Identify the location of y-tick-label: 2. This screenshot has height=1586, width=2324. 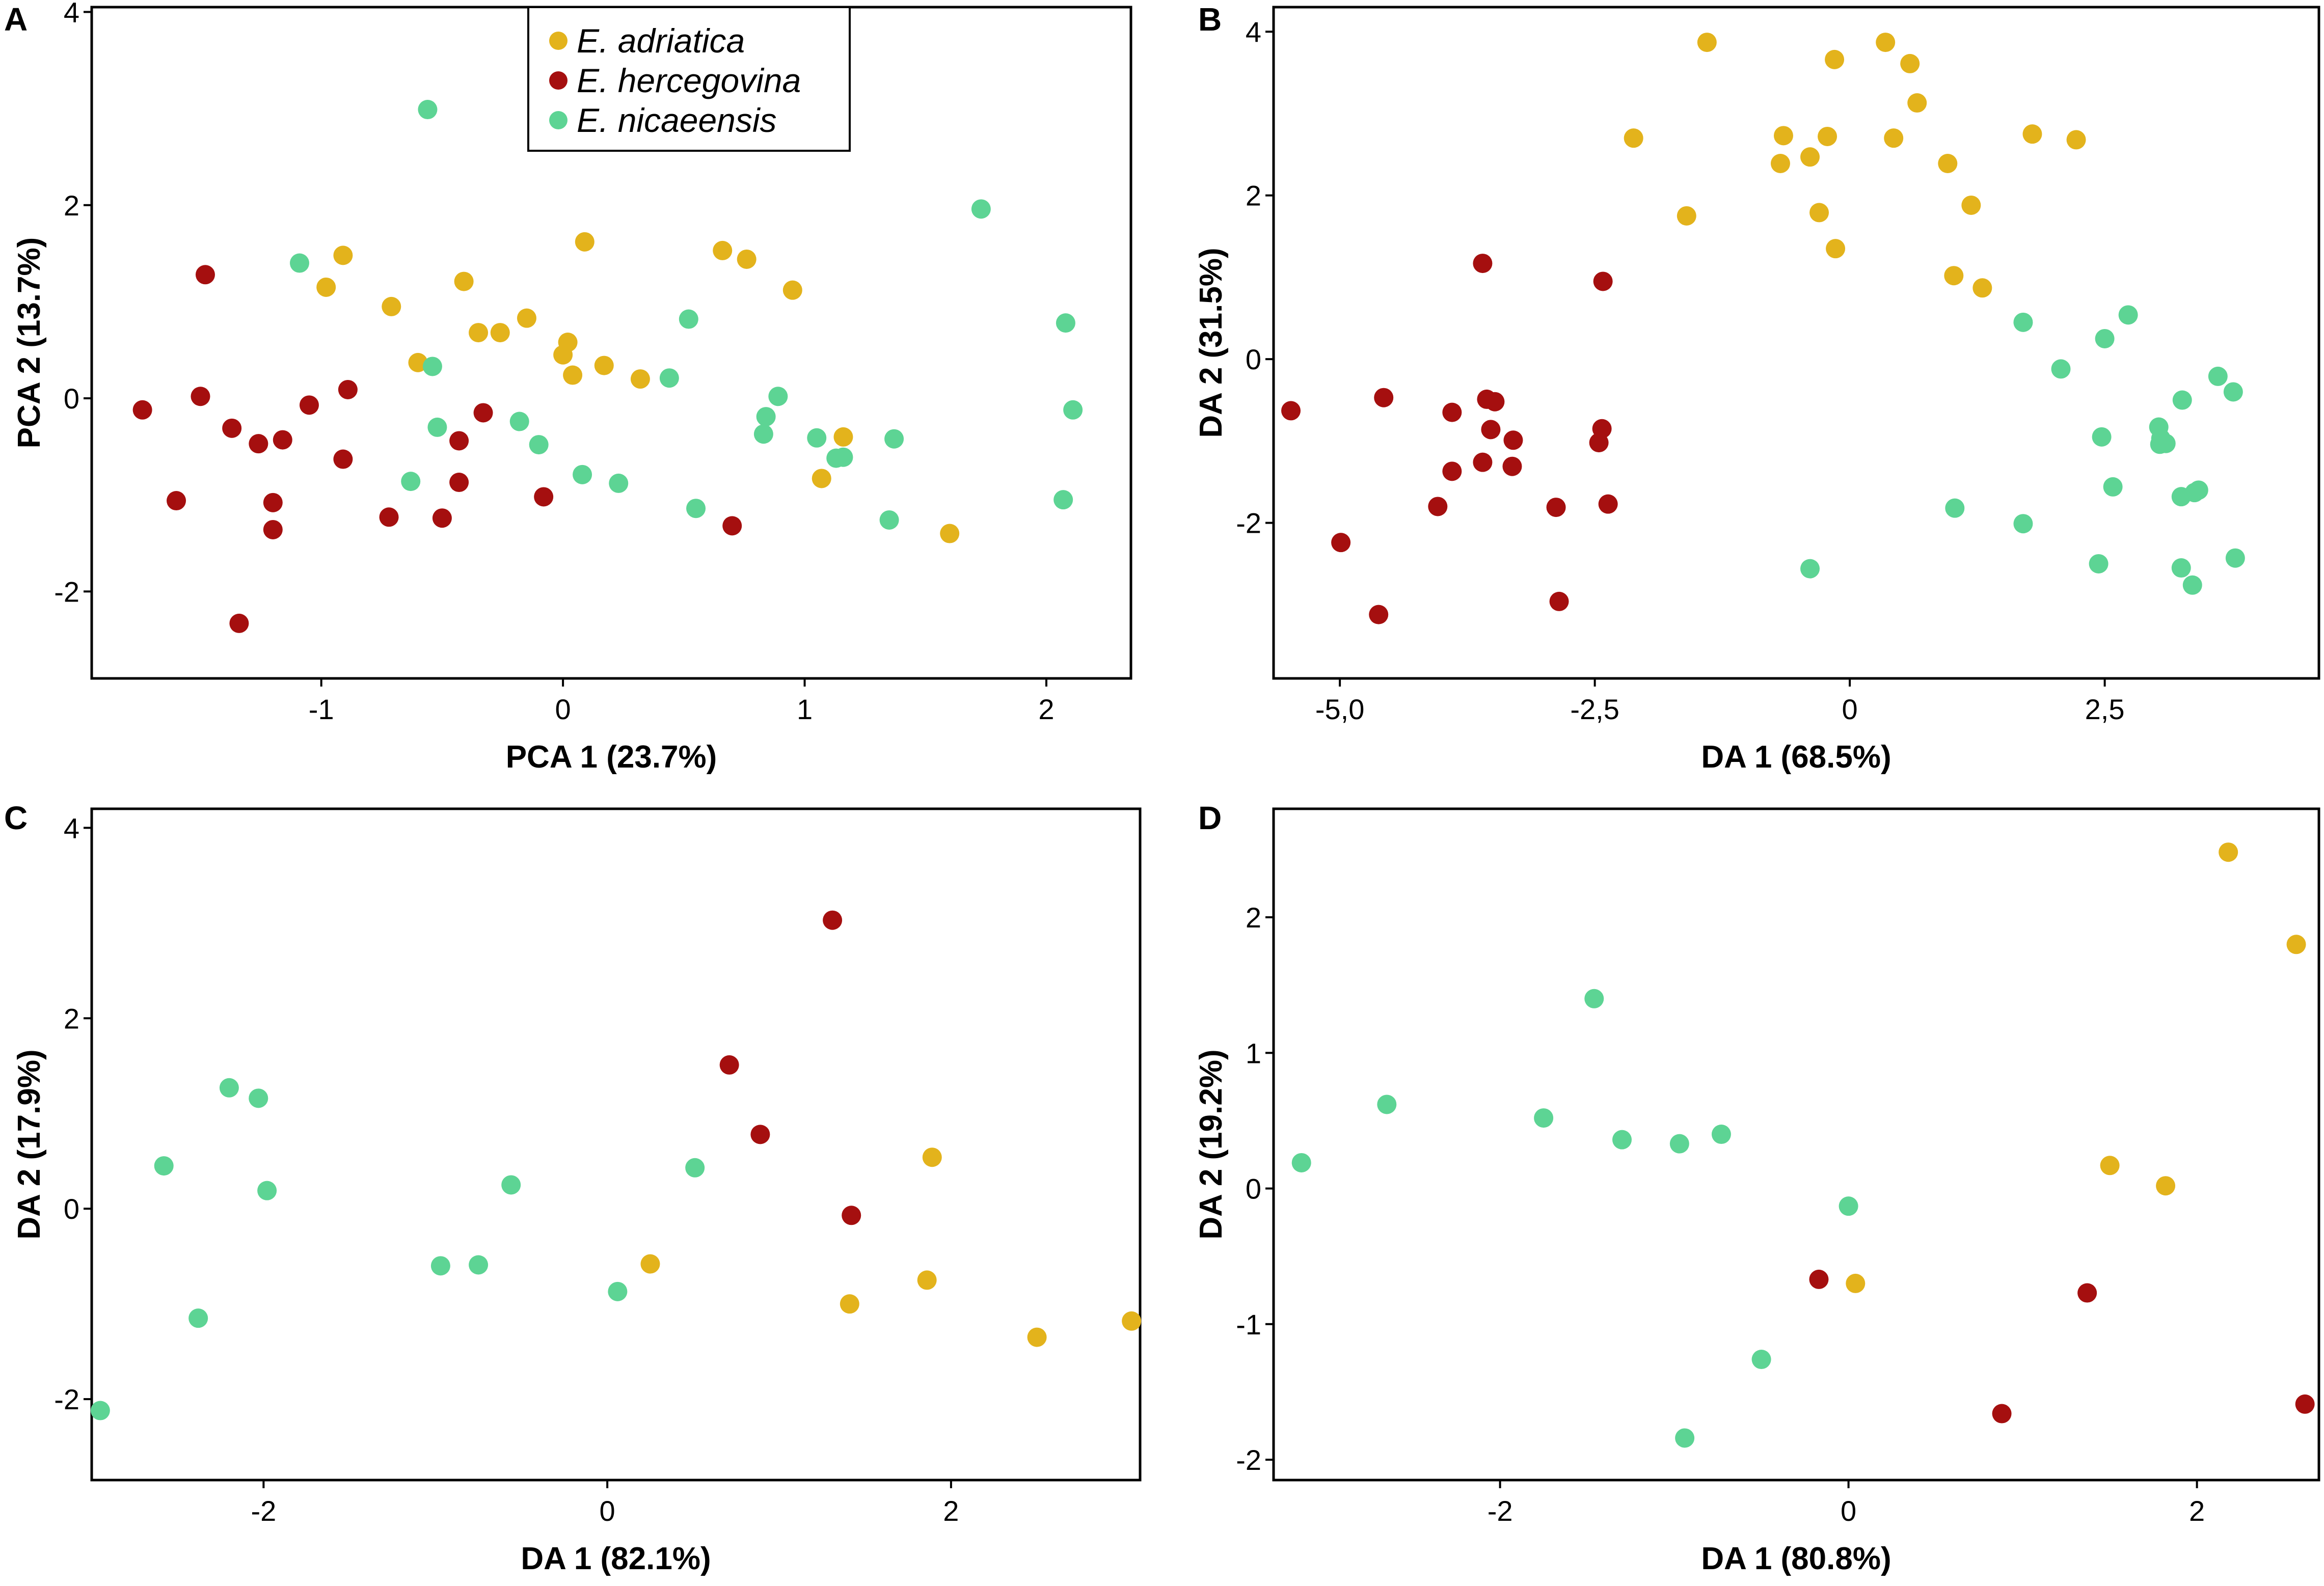
(71, 206).